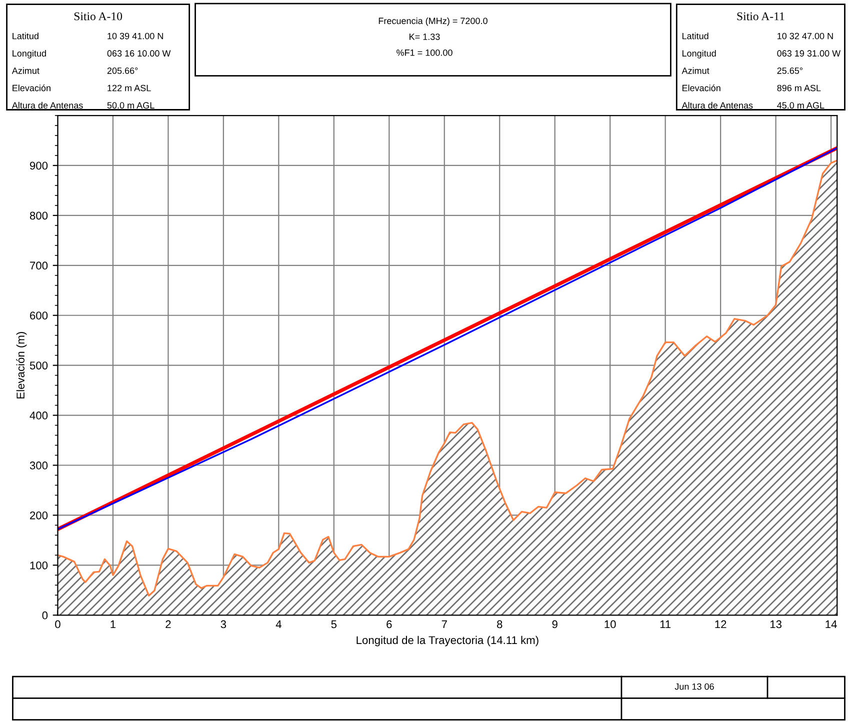  Describe the element at coordinates (39, 216) in the screenshot. I see `y-tick-label: 800` at that location.